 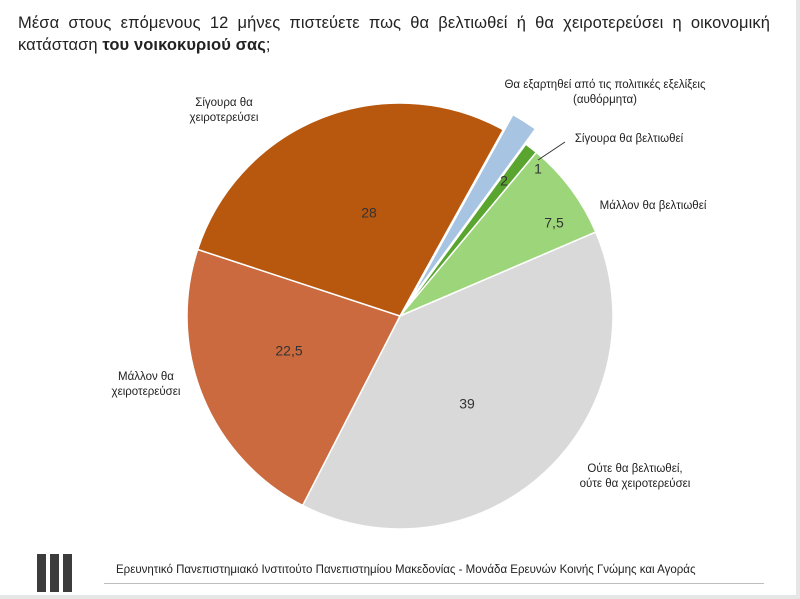 What do you see at coordinates (55, 573) in the screenshot?
I see `institute-logo` at bounding box center [55, 573].